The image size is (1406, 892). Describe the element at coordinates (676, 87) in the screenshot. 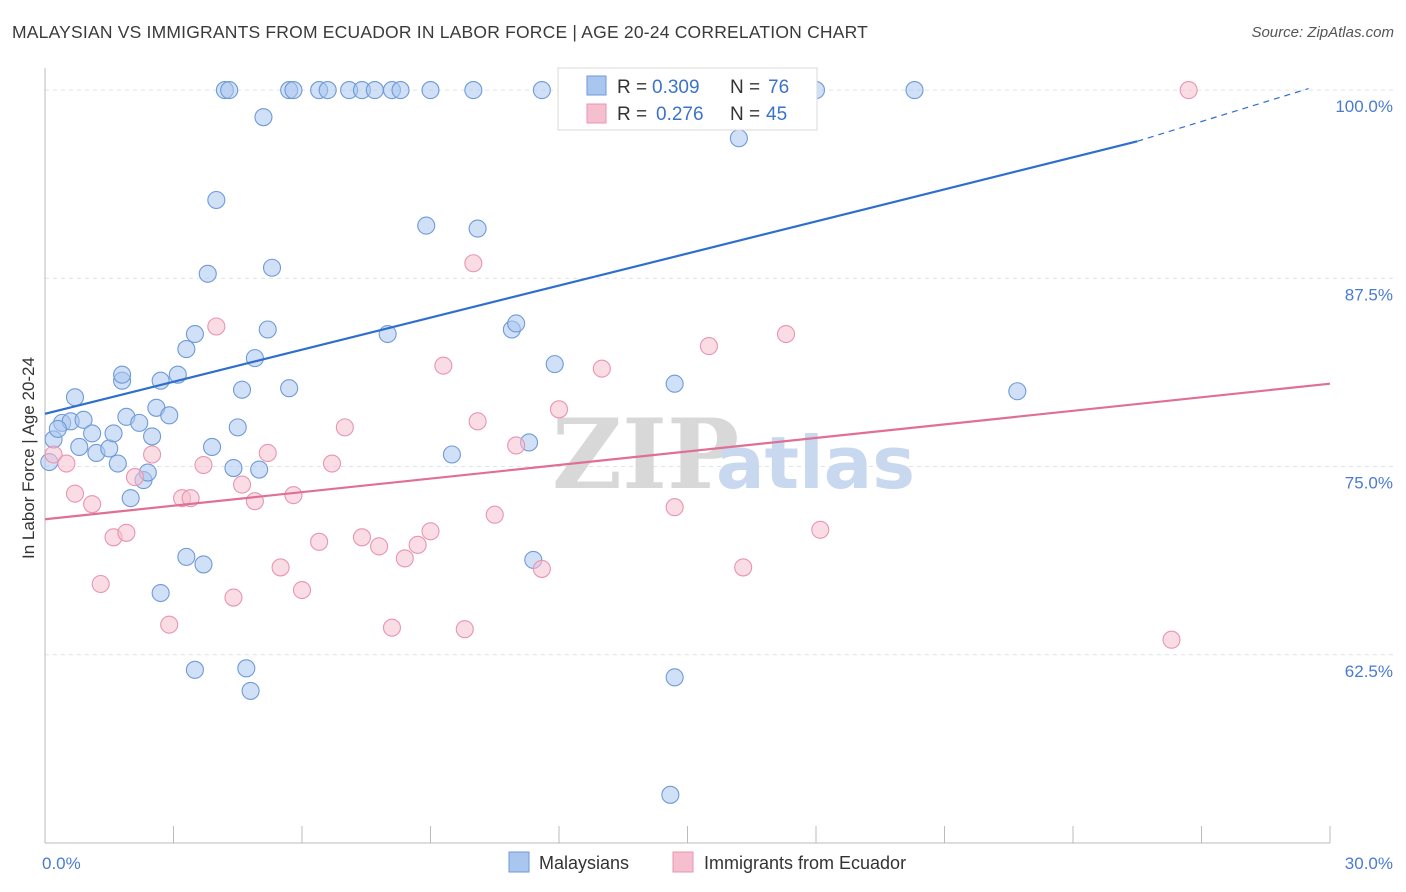

I see `legend-r-value-blue: 0.309` at that location.